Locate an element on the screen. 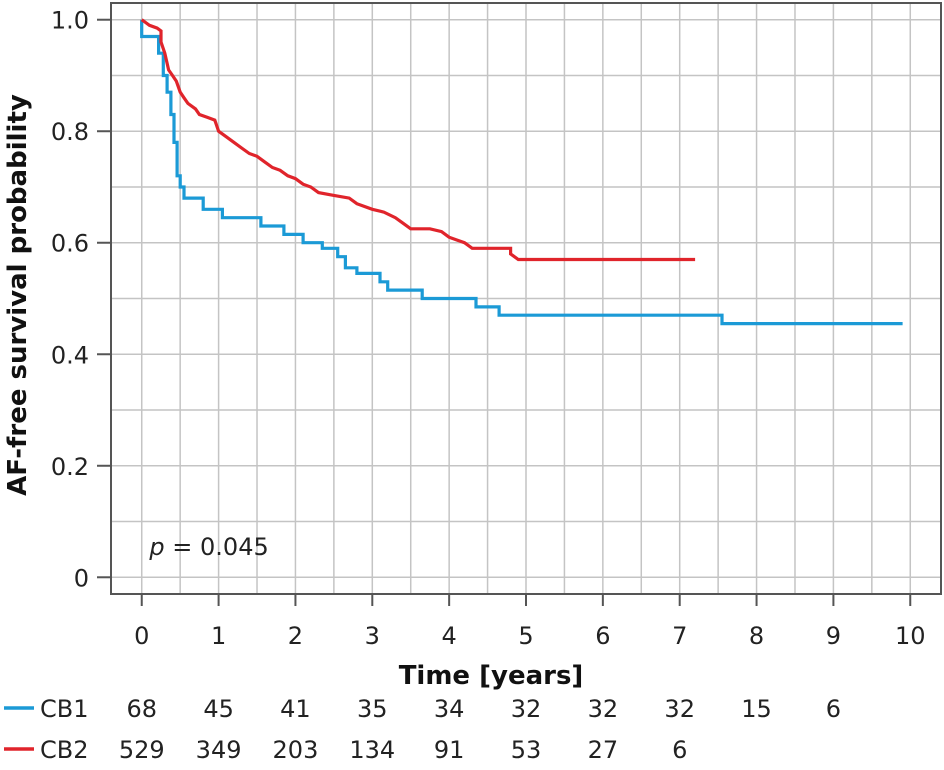 The image size is (944, 770). y-tick-label: 0.4 is located at coordinates (70, 355).